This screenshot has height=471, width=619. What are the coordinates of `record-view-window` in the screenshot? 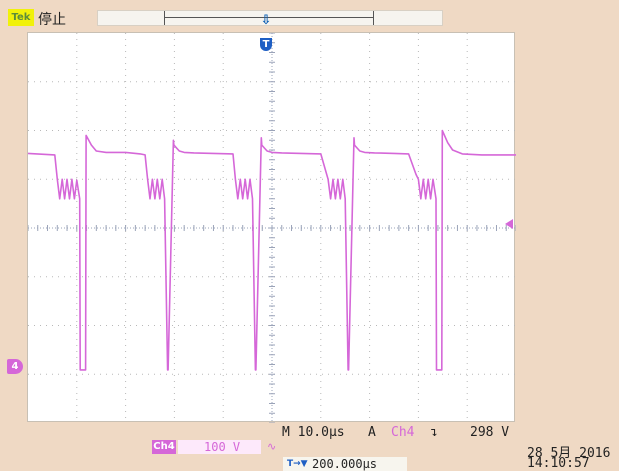 It's located at (269, 18).